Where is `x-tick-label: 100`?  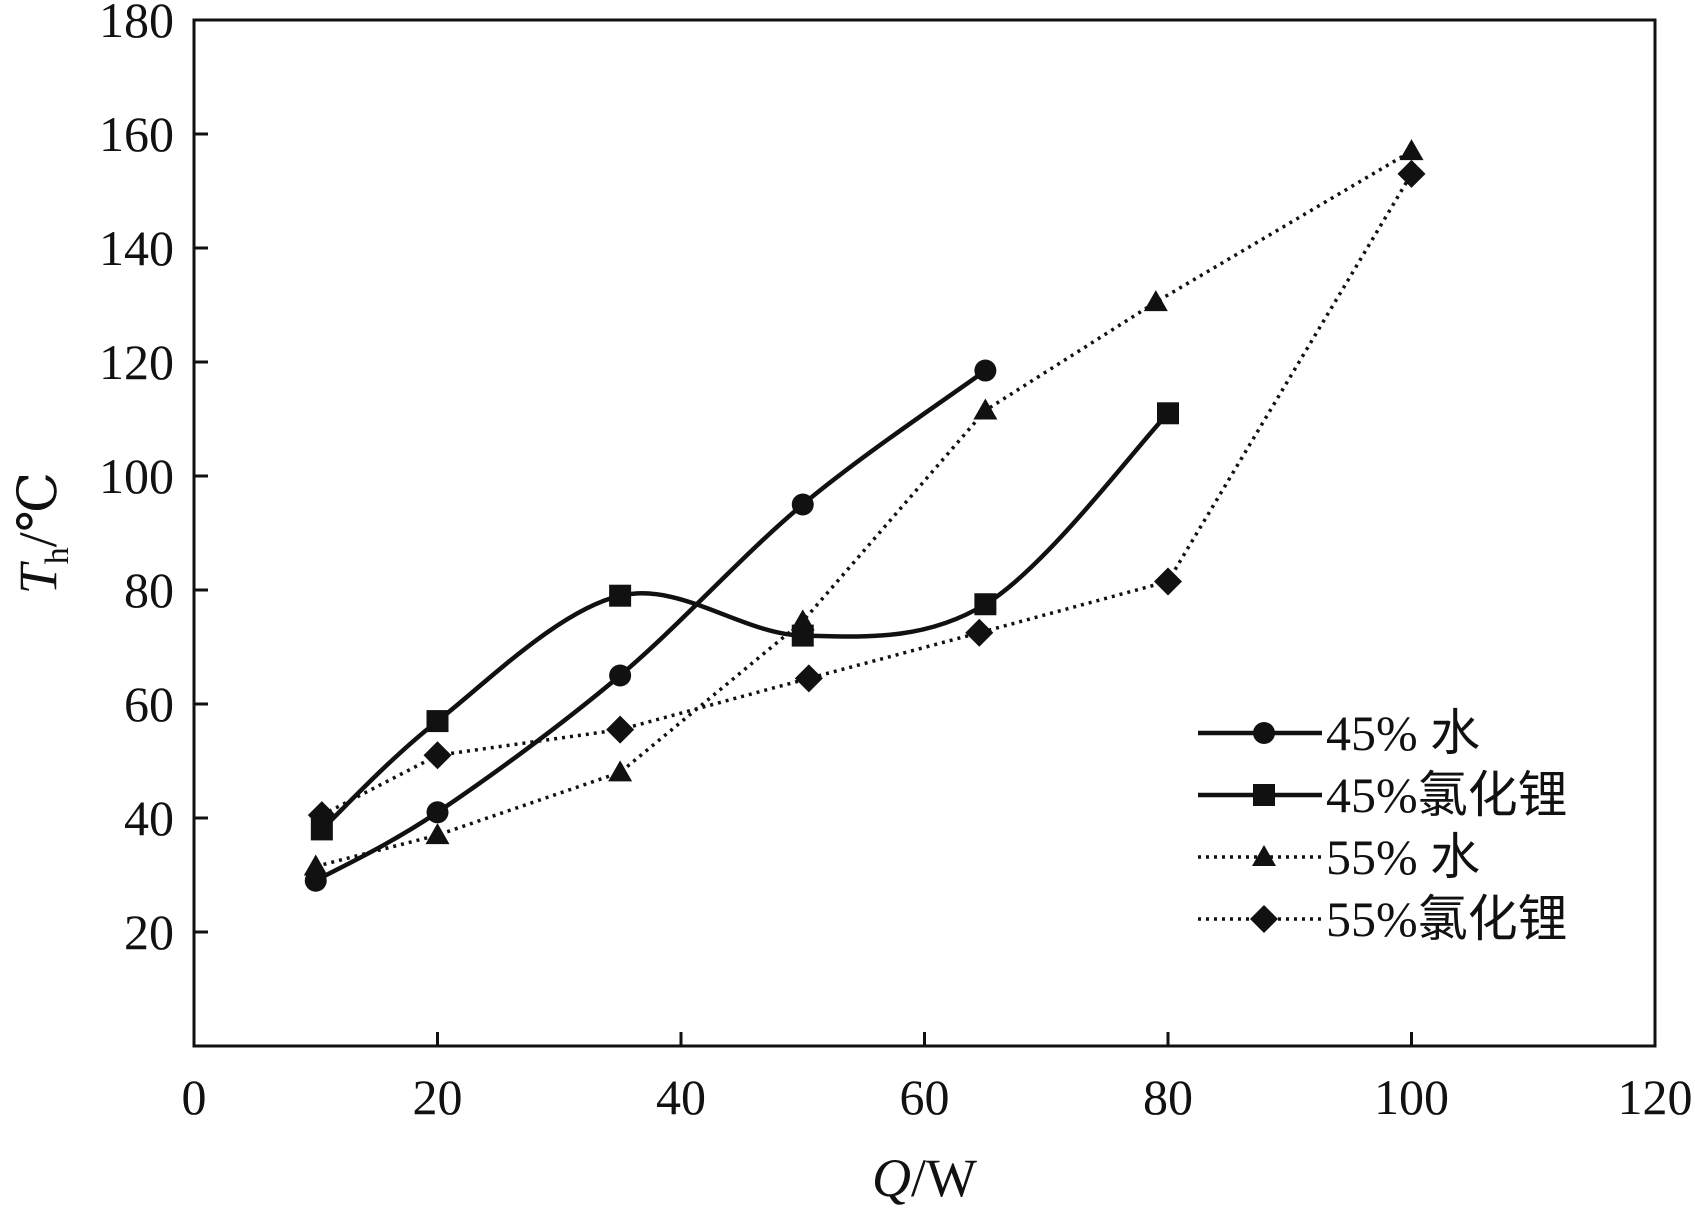
x-tick-label: 100 is located at coordinates (1411, 1097).